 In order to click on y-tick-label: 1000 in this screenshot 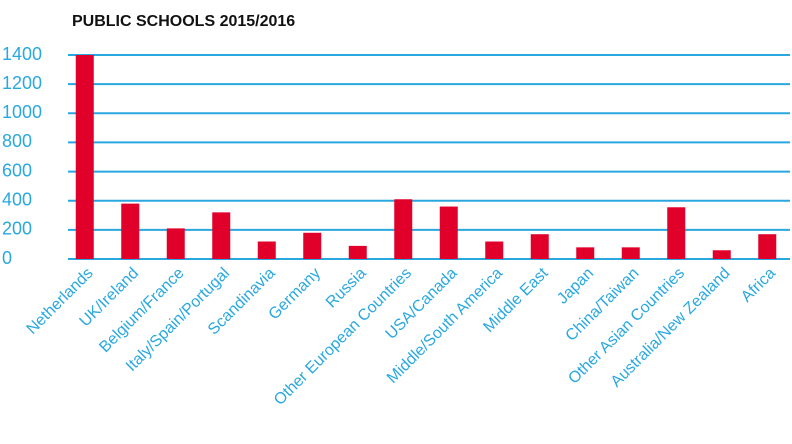, I will do `click(22, 112)`.